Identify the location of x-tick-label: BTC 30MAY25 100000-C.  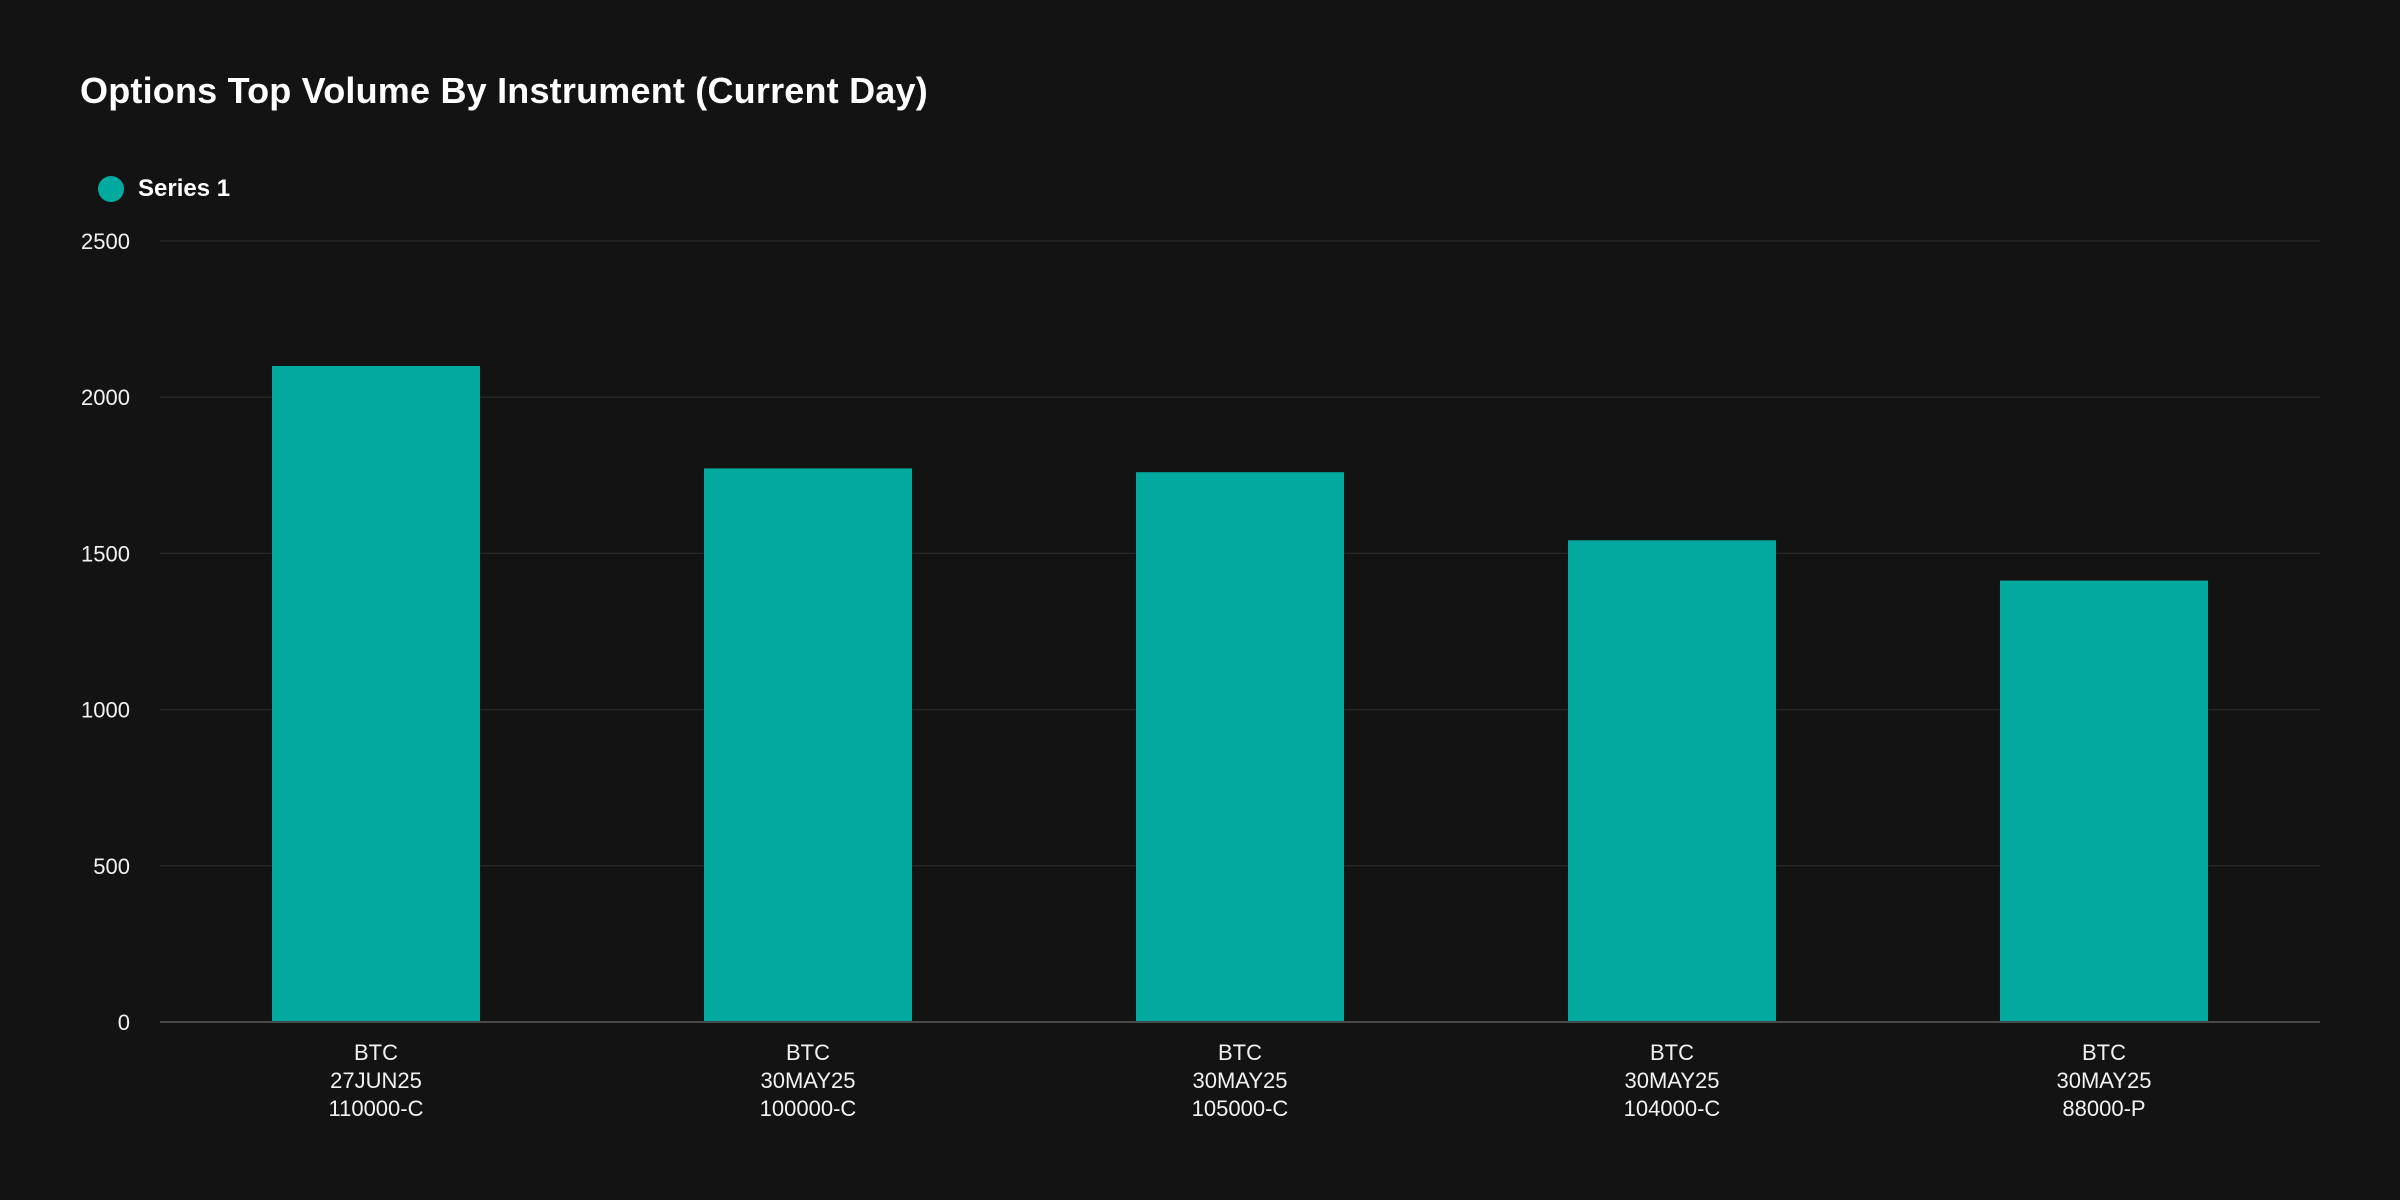
(808, 1080).